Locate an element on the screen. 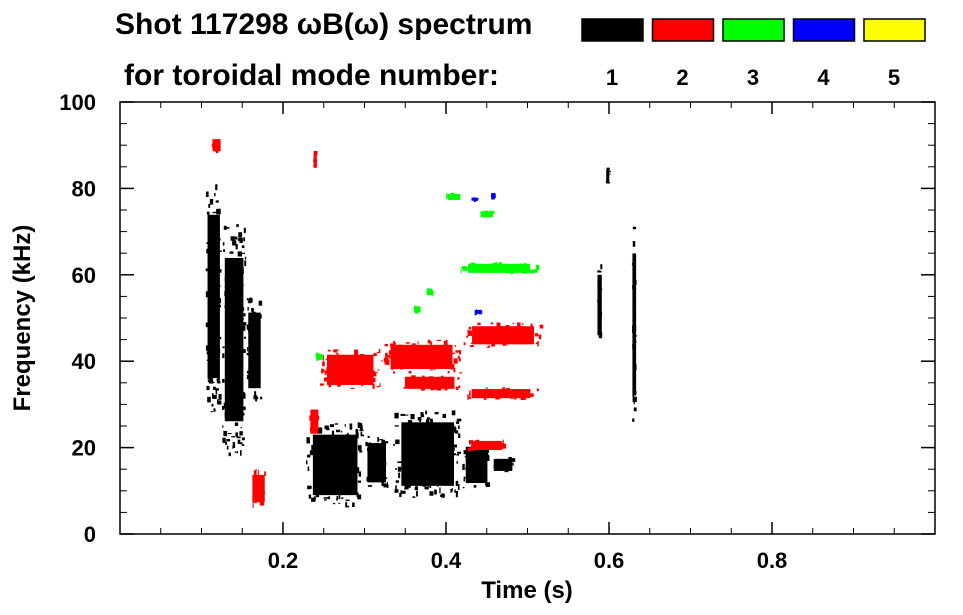  legend-label-mode-2: 2 is located at coordinates (682, 77).